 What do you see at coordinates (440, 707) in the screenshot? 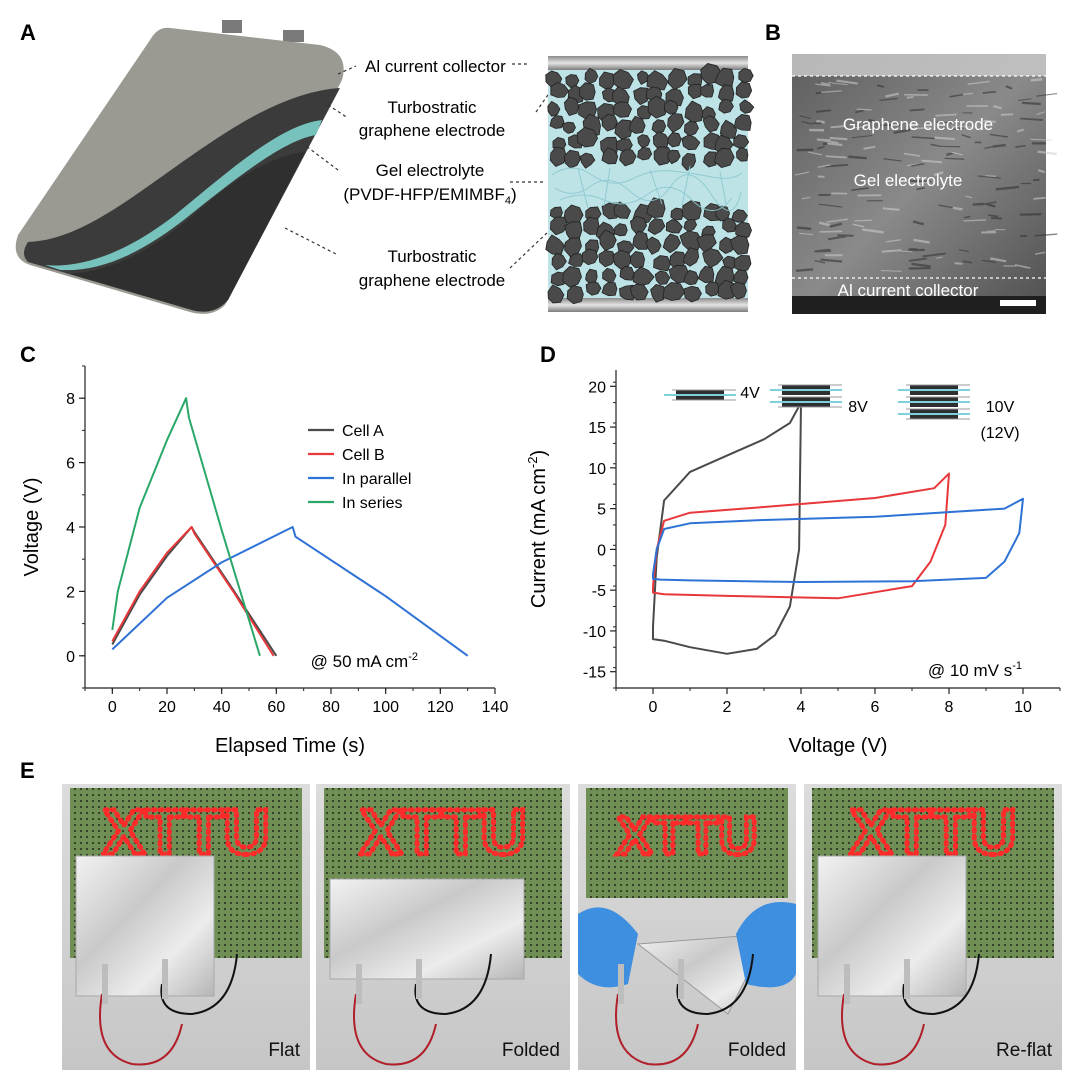
I see `x-tick-label: 120` at bounding box center [440, 707].